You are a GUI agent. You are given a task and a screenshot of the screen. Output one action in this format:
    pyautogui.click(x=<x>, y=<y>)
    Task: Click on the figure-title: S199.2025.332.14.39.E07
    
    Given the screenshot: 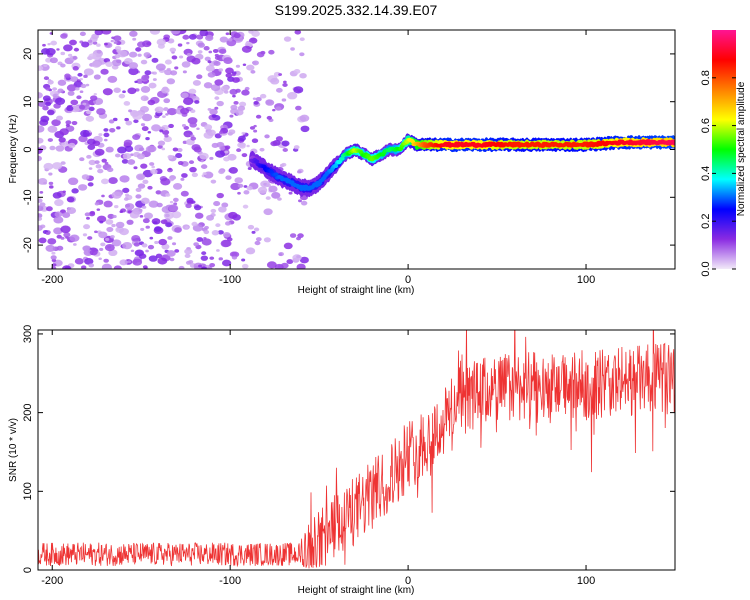 What is the action you would take?
    pyautogui.click(x=356, y=10)
    